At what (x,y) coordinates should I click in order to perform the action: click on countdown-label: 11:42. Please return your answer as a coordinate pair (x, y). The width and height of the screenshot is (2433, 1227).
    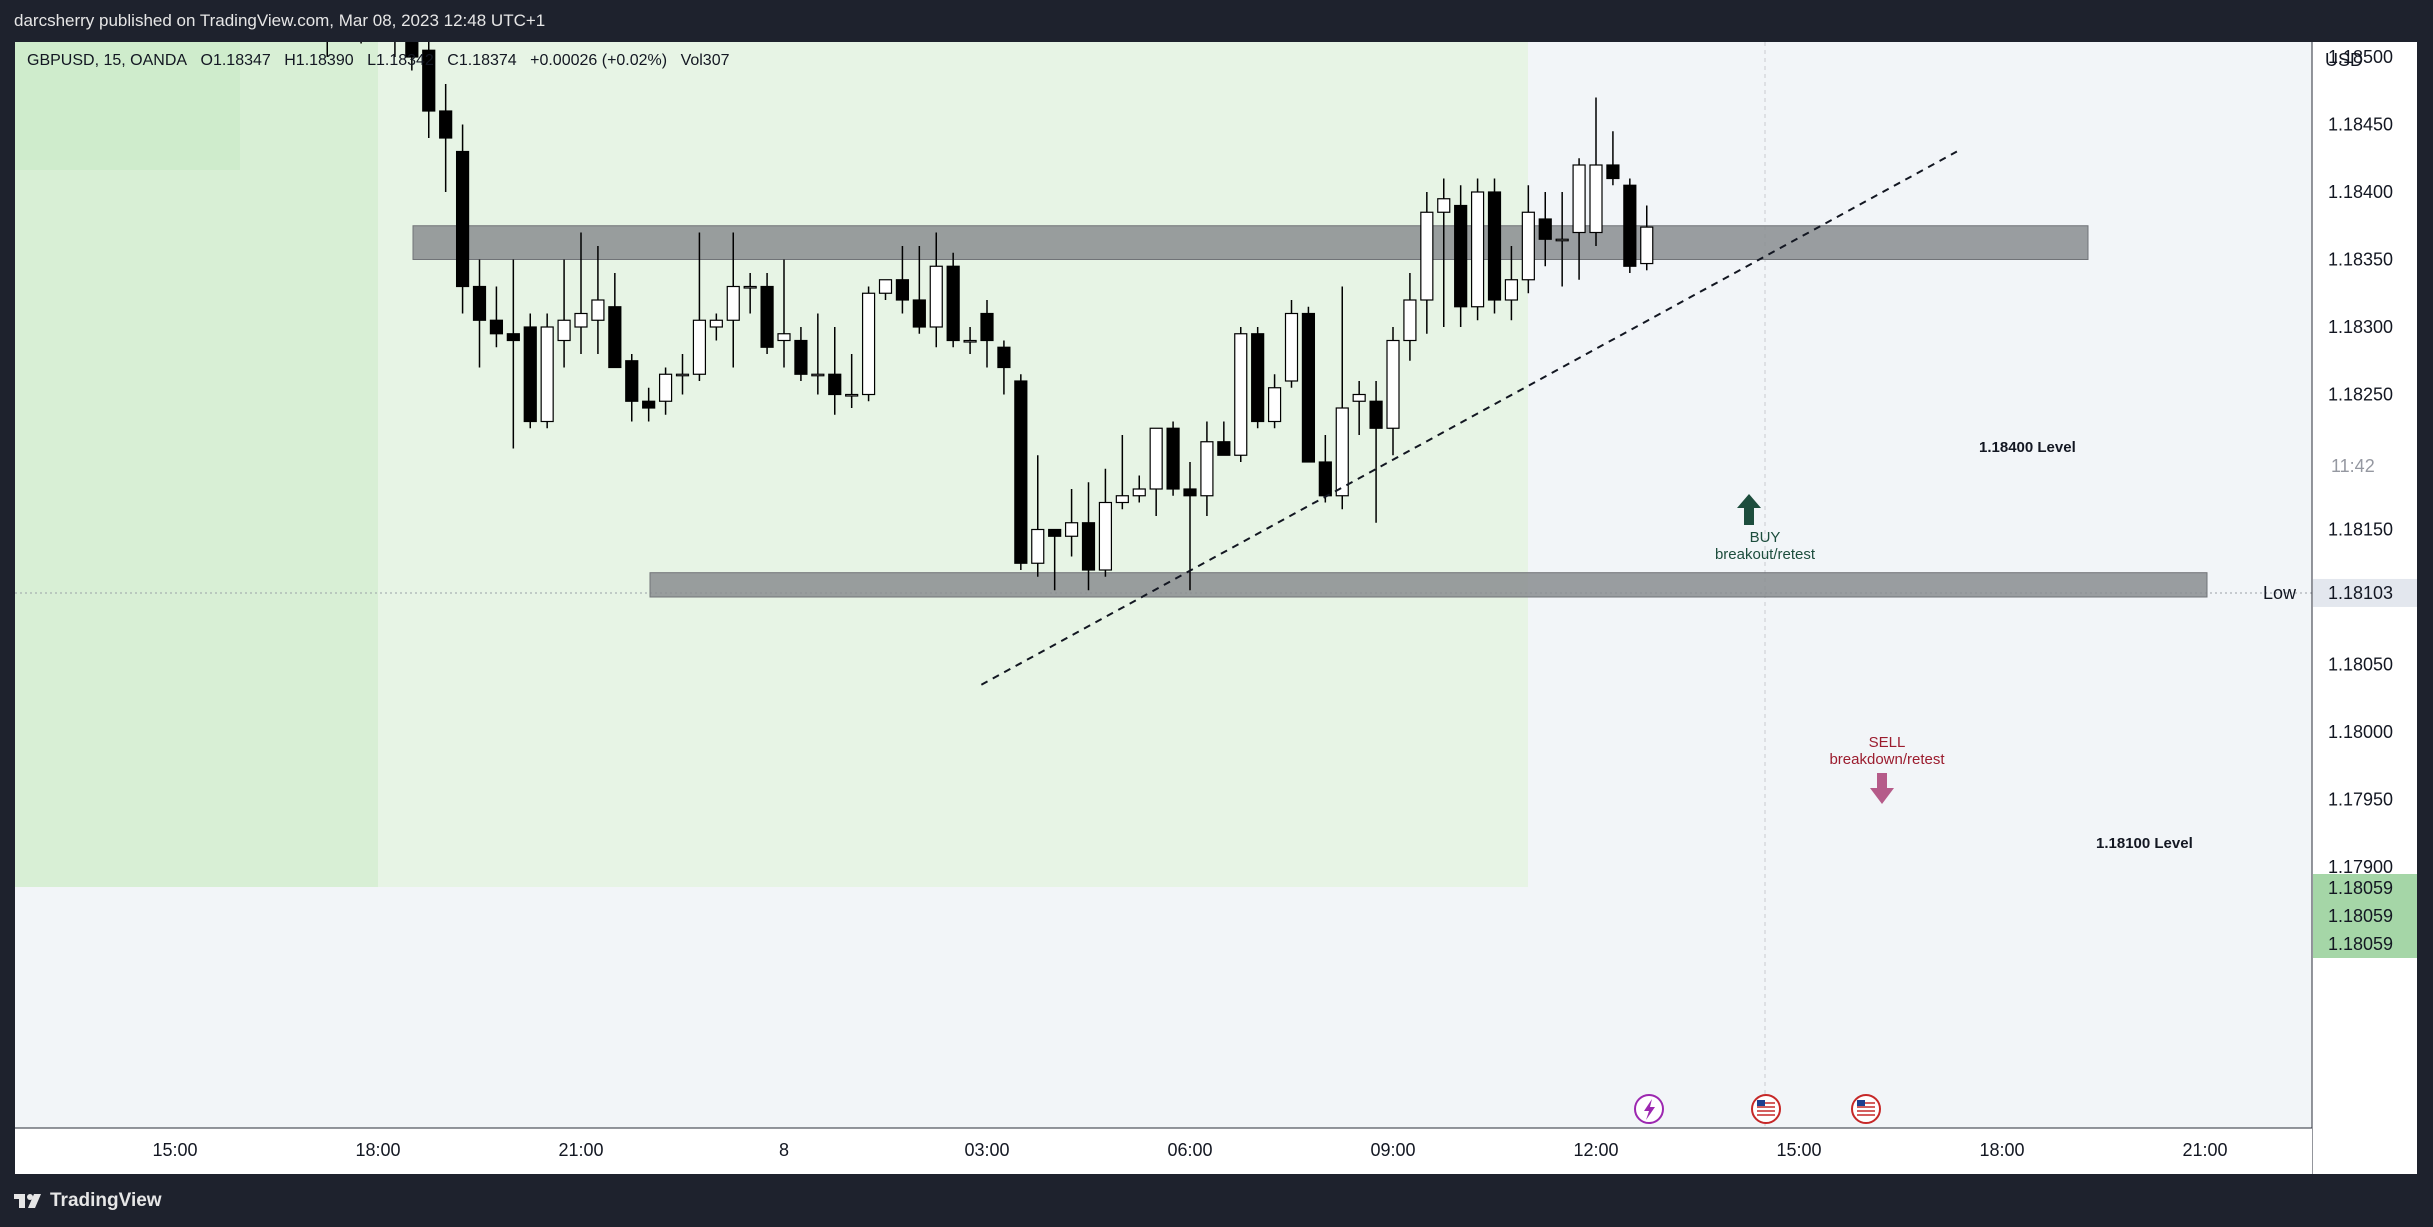
    Looking at the image, I should click on (2353, 466).